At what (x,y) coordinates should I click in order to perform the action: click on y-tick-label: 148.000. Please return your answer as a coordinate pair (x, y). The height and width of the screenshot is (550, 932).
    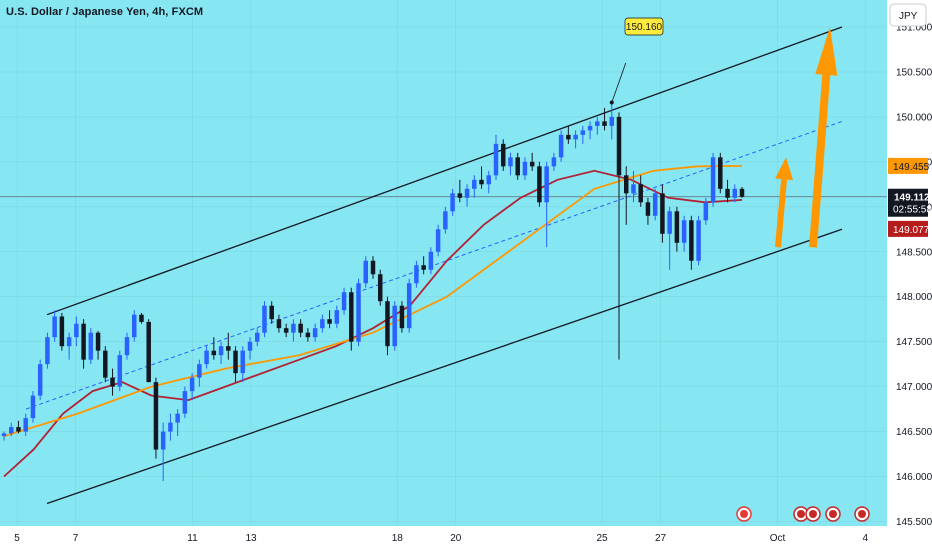
    Looking at the image, I should click on (914, 297).